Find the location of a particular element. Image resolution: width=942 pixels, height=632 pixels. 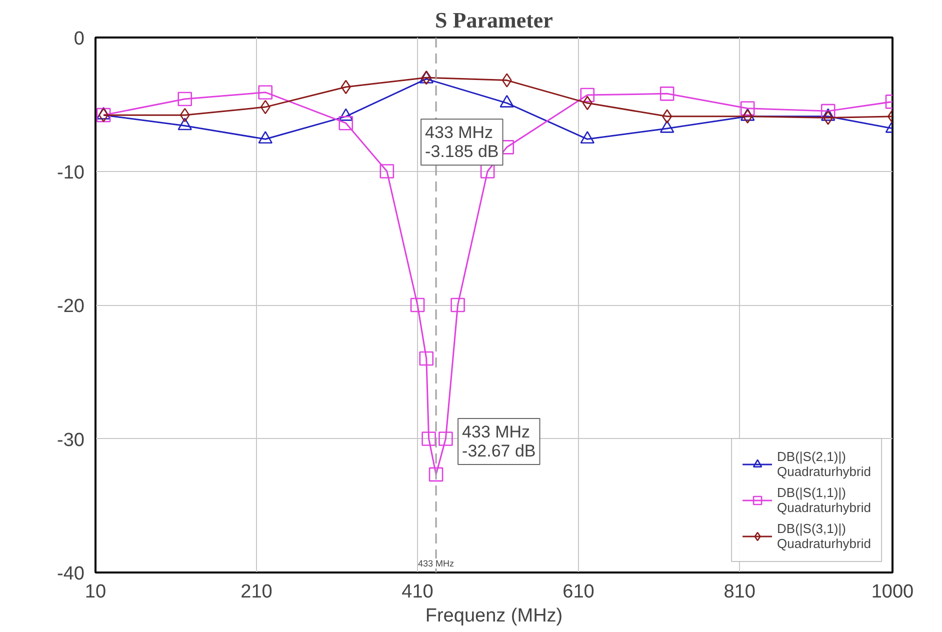

x-tick-label: 1000 is located at coordinates (892, 592).